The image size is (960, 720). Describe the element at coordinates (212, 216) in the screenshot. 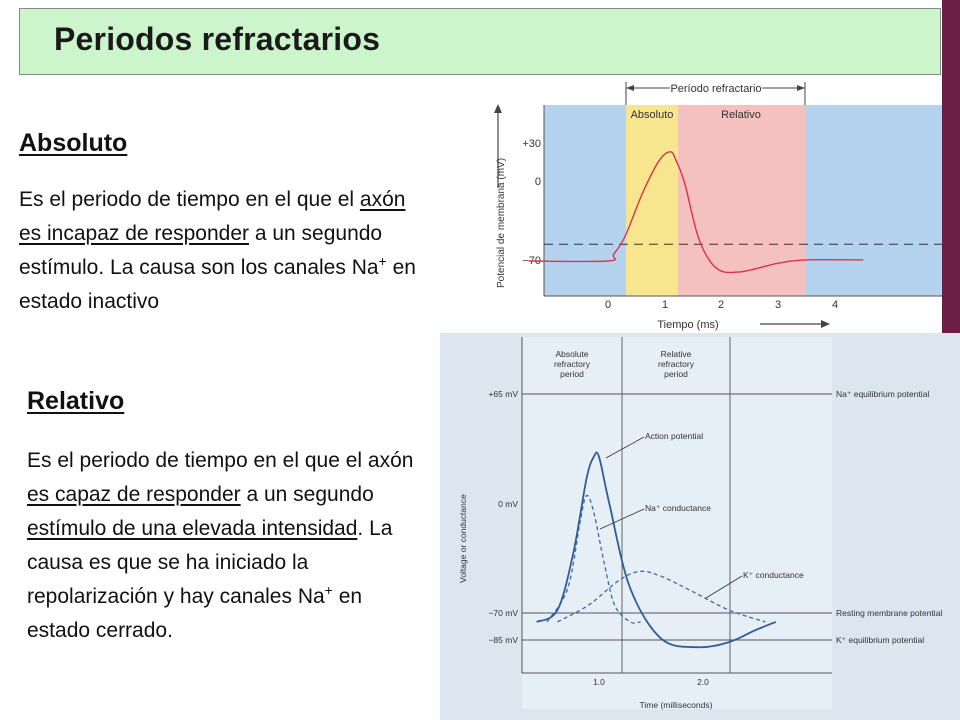

I see `absoluto-underlined-text: axón es incapaz de responder` at that location.